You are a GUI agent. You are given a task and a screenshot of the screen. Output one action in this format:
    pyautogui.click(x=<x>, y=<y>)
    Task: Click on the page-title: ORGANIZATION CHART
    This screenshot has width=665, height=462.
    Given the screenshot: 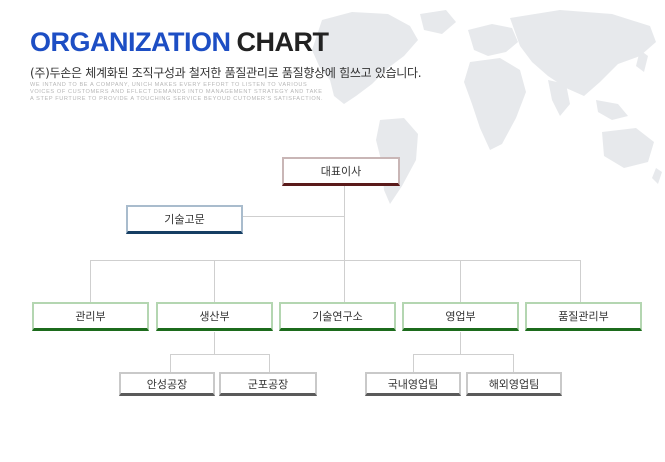 What is the action you would take?
    pyautogui.click(x=179, y=42)
    